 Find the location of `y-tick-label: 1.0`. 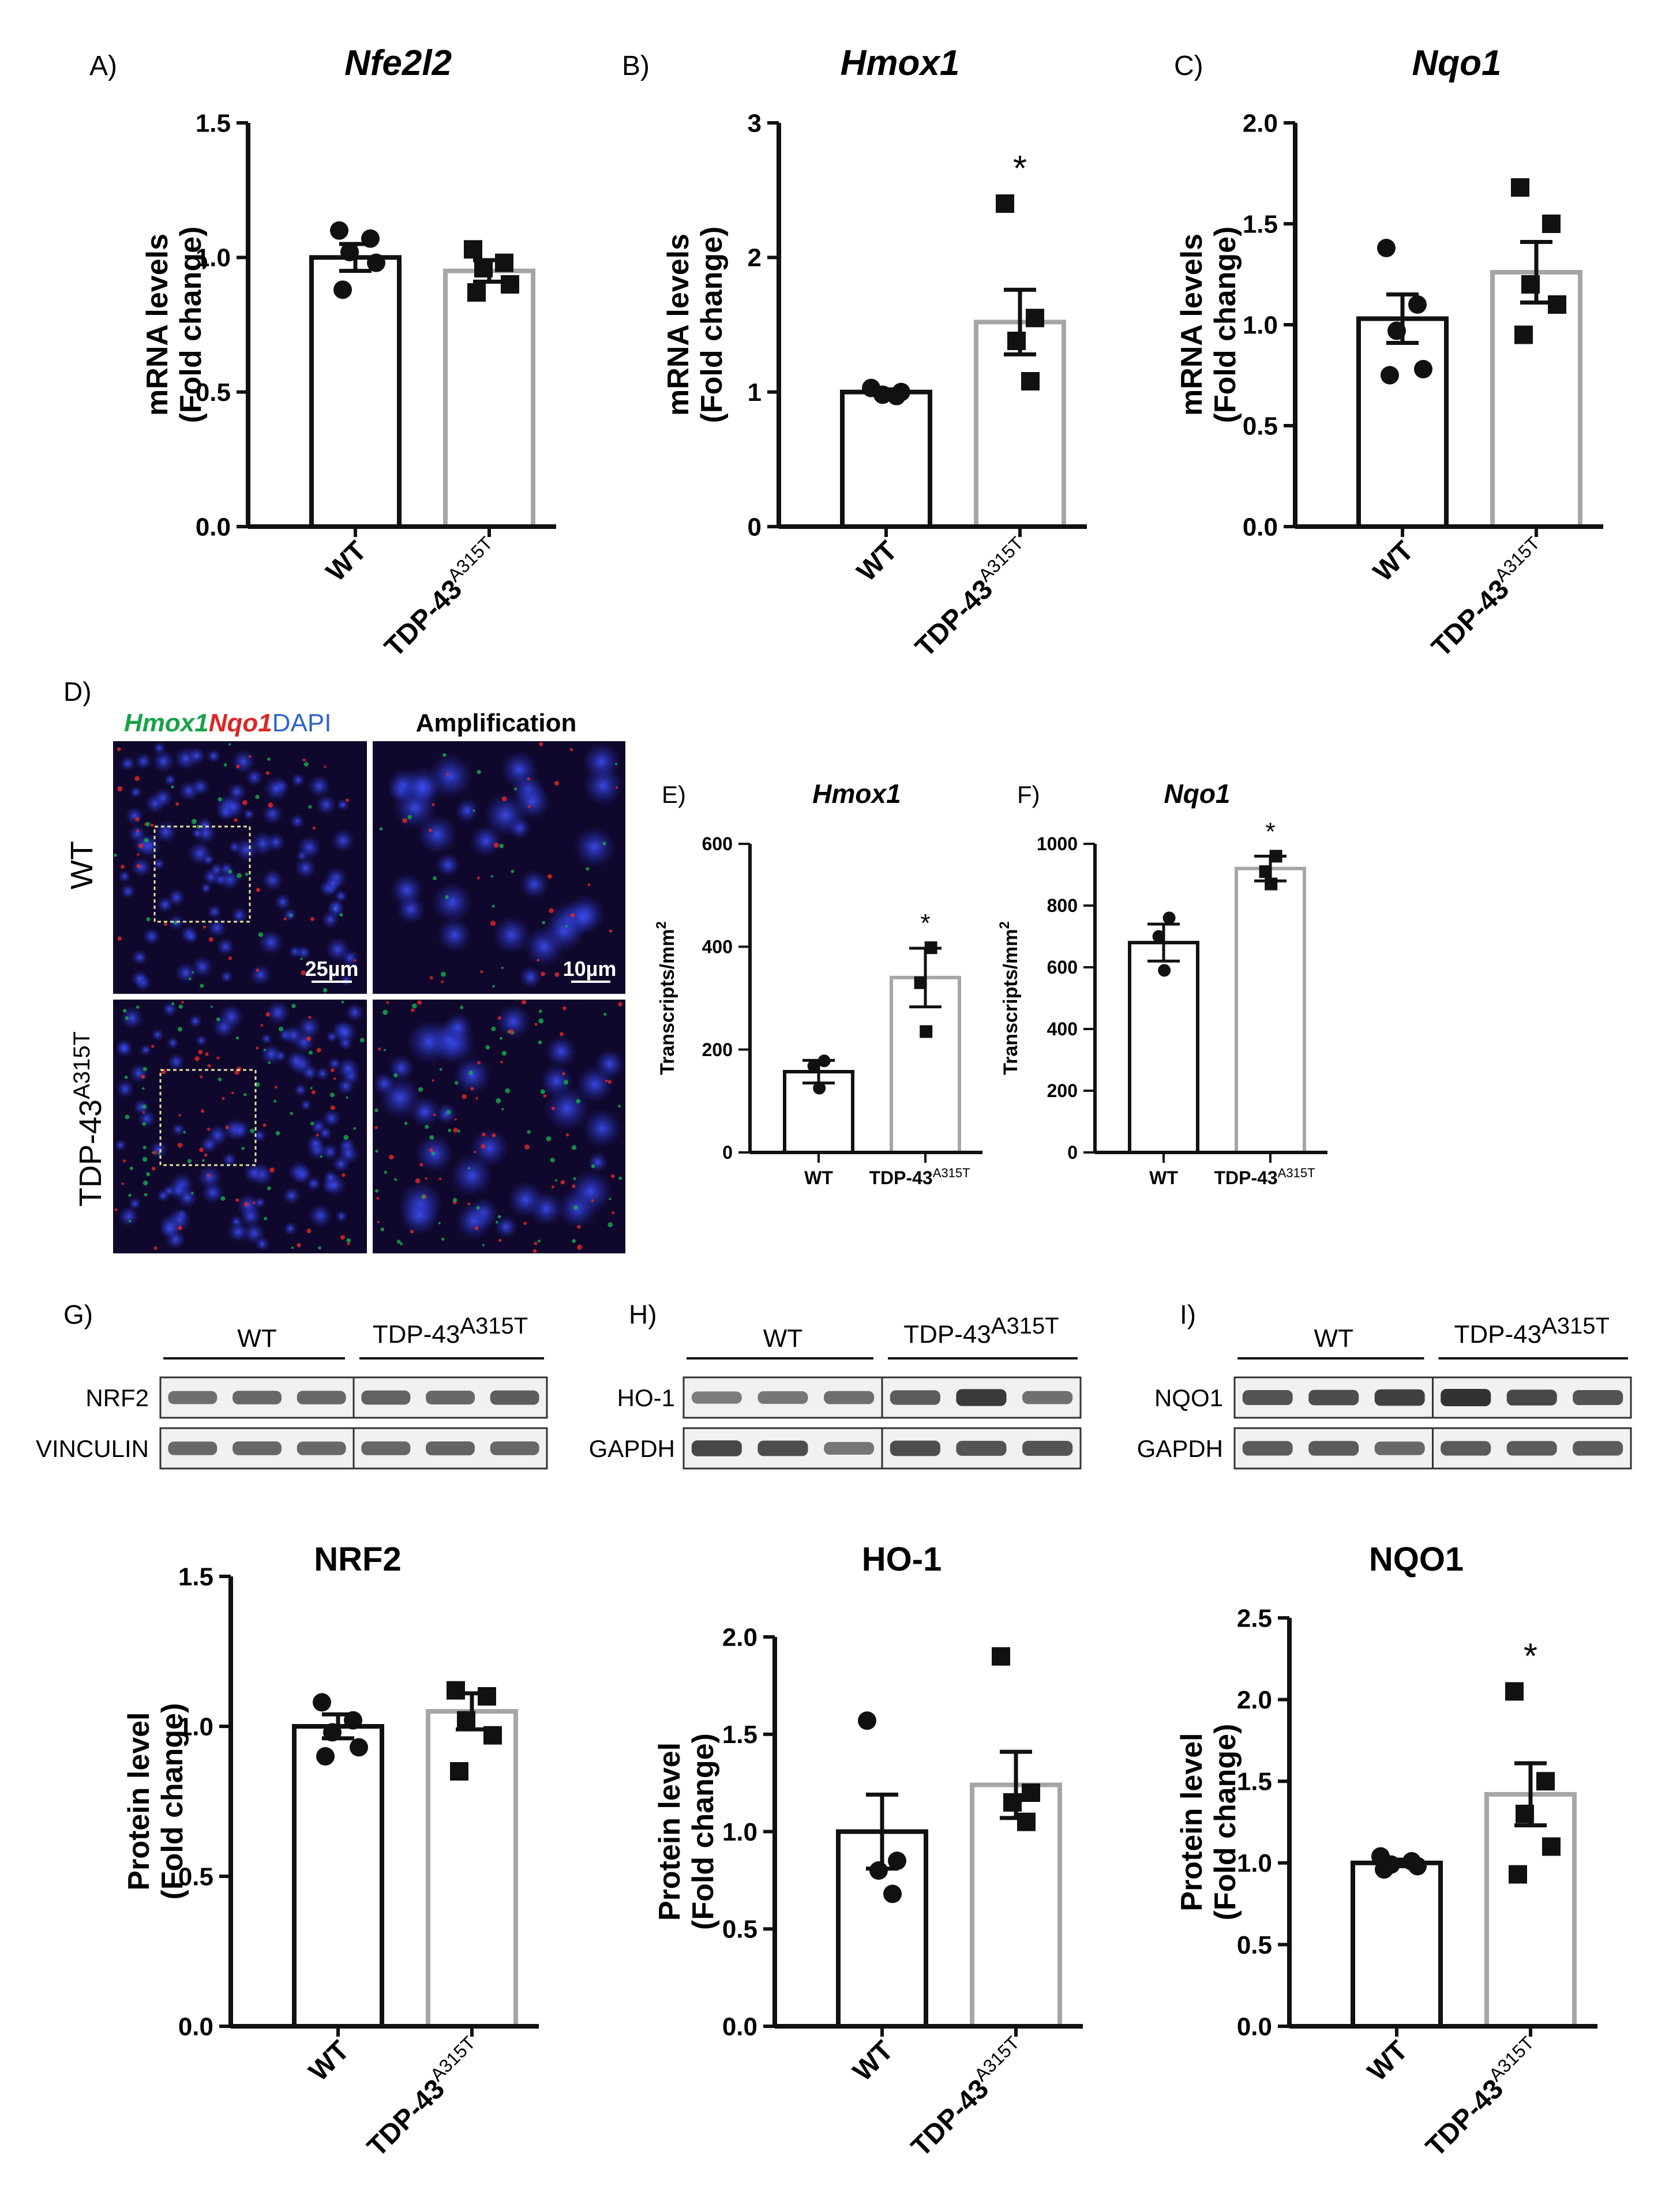

y-tick-label: 1.0 is located at coordinates (195, 1726).